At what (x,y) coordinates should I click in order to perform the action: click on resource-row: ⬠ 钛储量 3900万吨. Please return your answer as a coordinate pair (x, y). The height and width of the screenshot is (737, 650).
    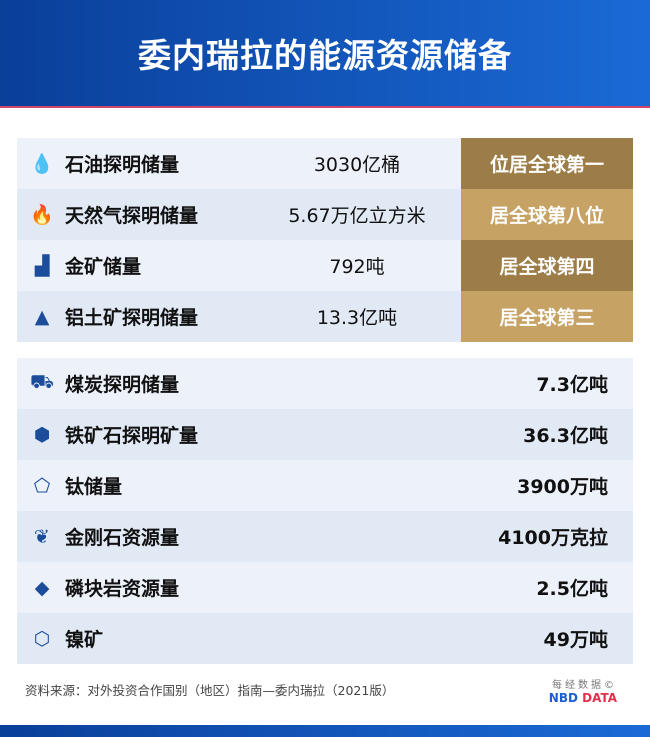
    Looking at the image, I should click on (325, 485).